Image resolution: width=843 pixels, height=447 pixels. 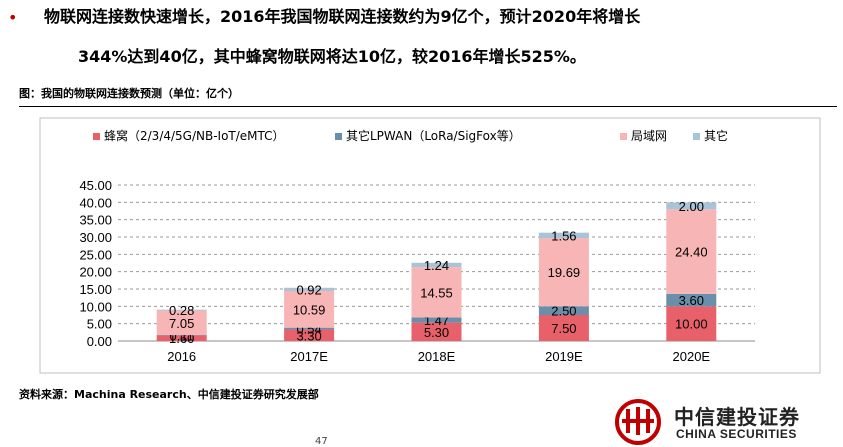 I want to click on data-label: 10.59, so click(x=309, y=309).